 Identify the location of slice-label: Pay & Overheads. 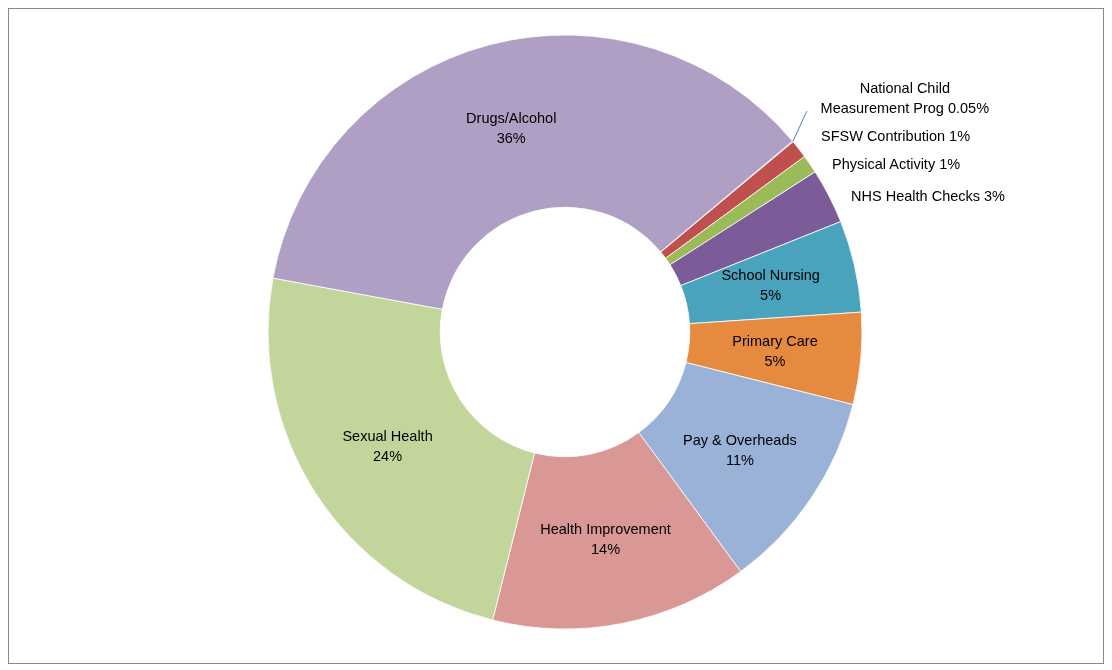
(740, 439).